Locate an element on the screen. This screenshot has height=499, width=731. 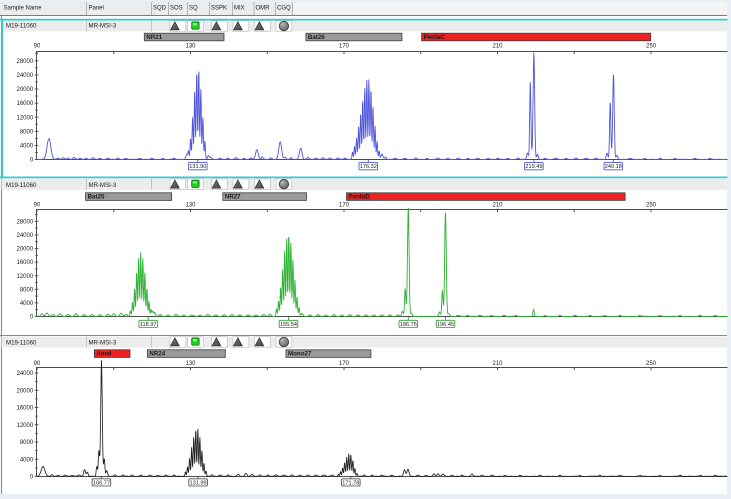
svg-text: CGQ is located at coordinates (284, 9).